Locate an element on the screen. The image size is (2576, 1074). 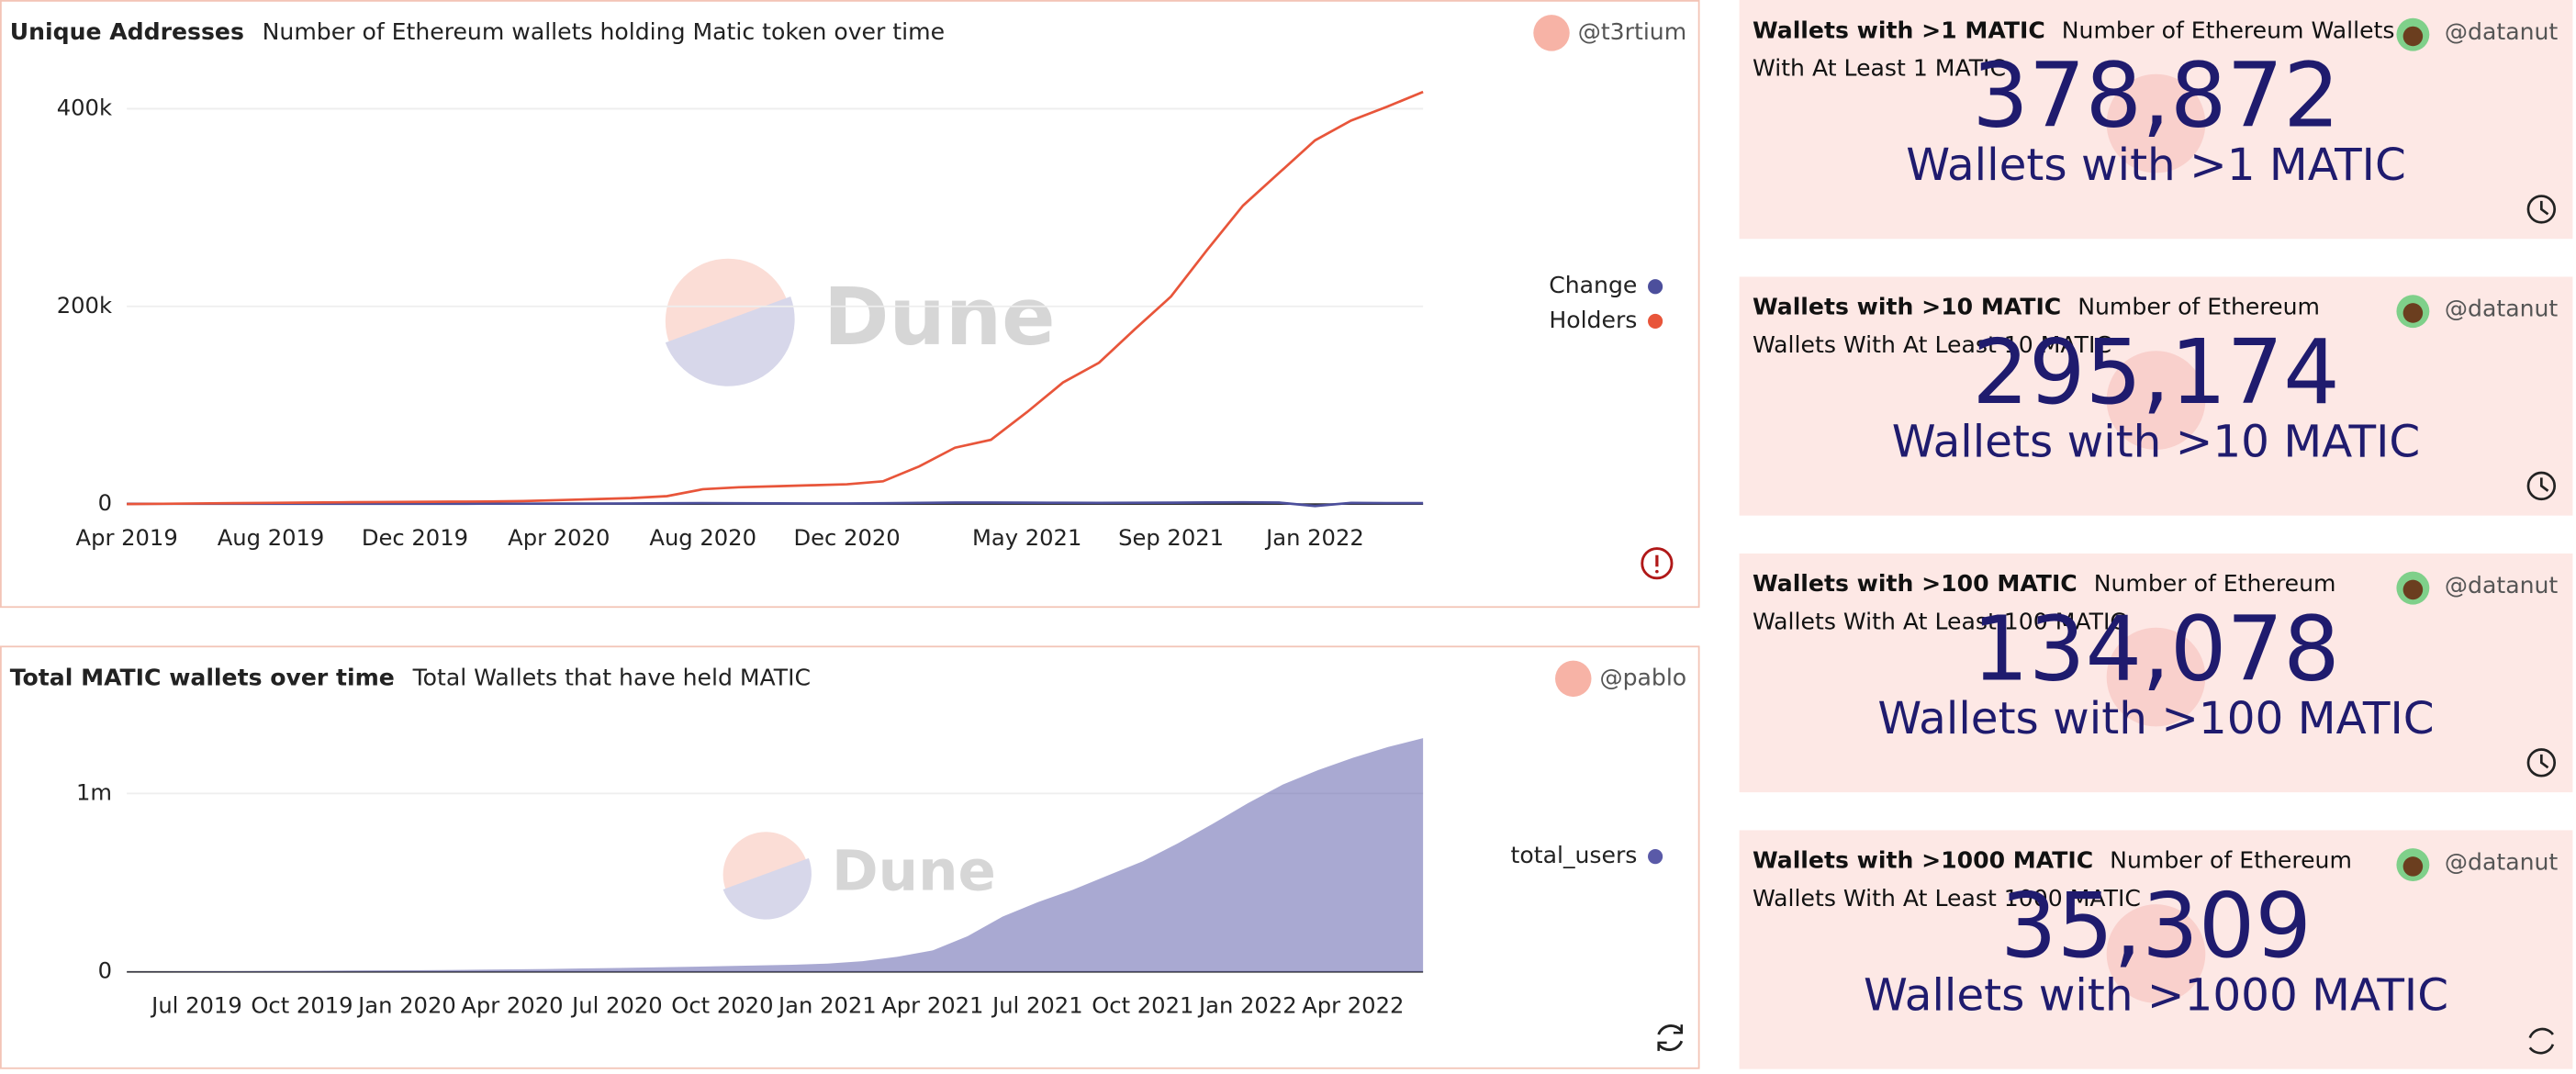
x-tick-label: Oct 2021 is located at coordinates (1142, 1005).